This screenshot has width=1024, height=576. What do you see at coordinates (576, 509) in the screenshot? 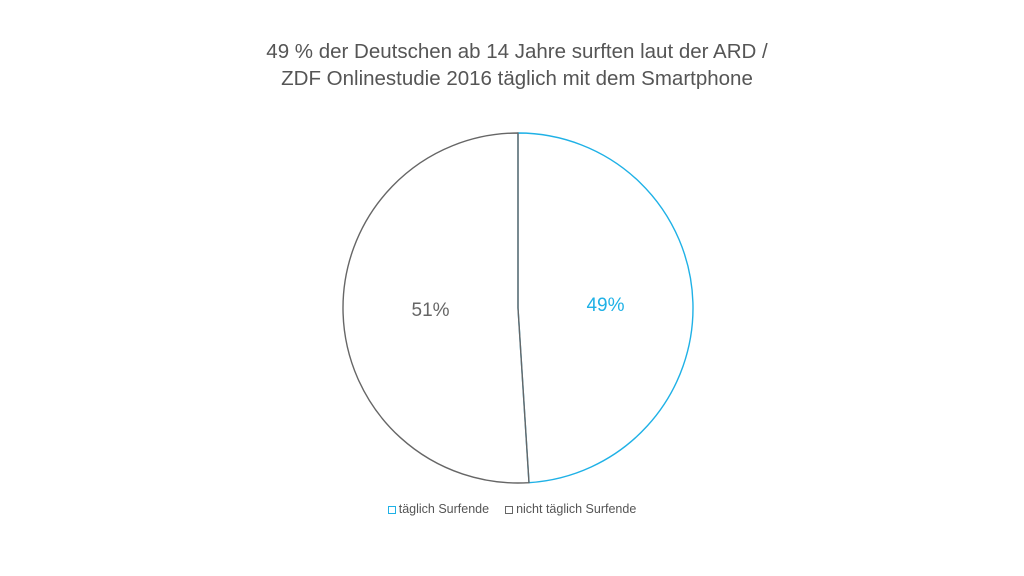
I see `legend-label-nicht-taeglich: nicht täglich Surfende` at bounding box center [576, 509].